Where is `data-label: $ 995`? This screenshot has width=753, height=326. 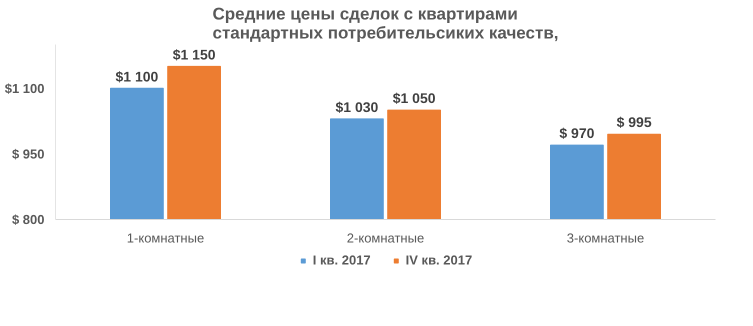 data-label: $ 995 is located at coordinates (634, 122).